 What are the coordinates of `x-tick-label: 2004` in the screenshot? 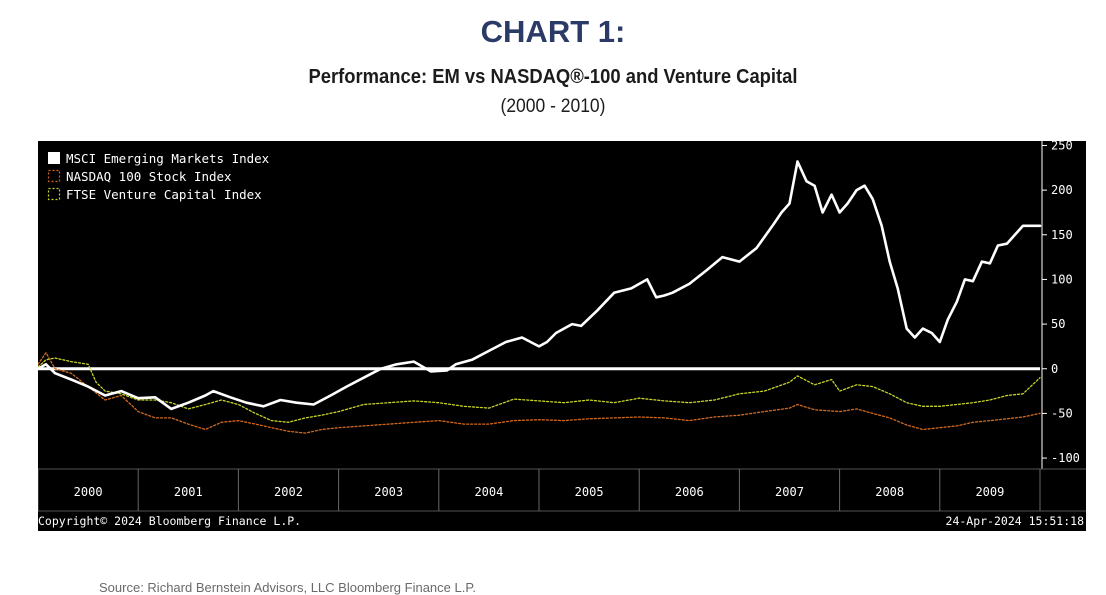 It's located at (488, 492).